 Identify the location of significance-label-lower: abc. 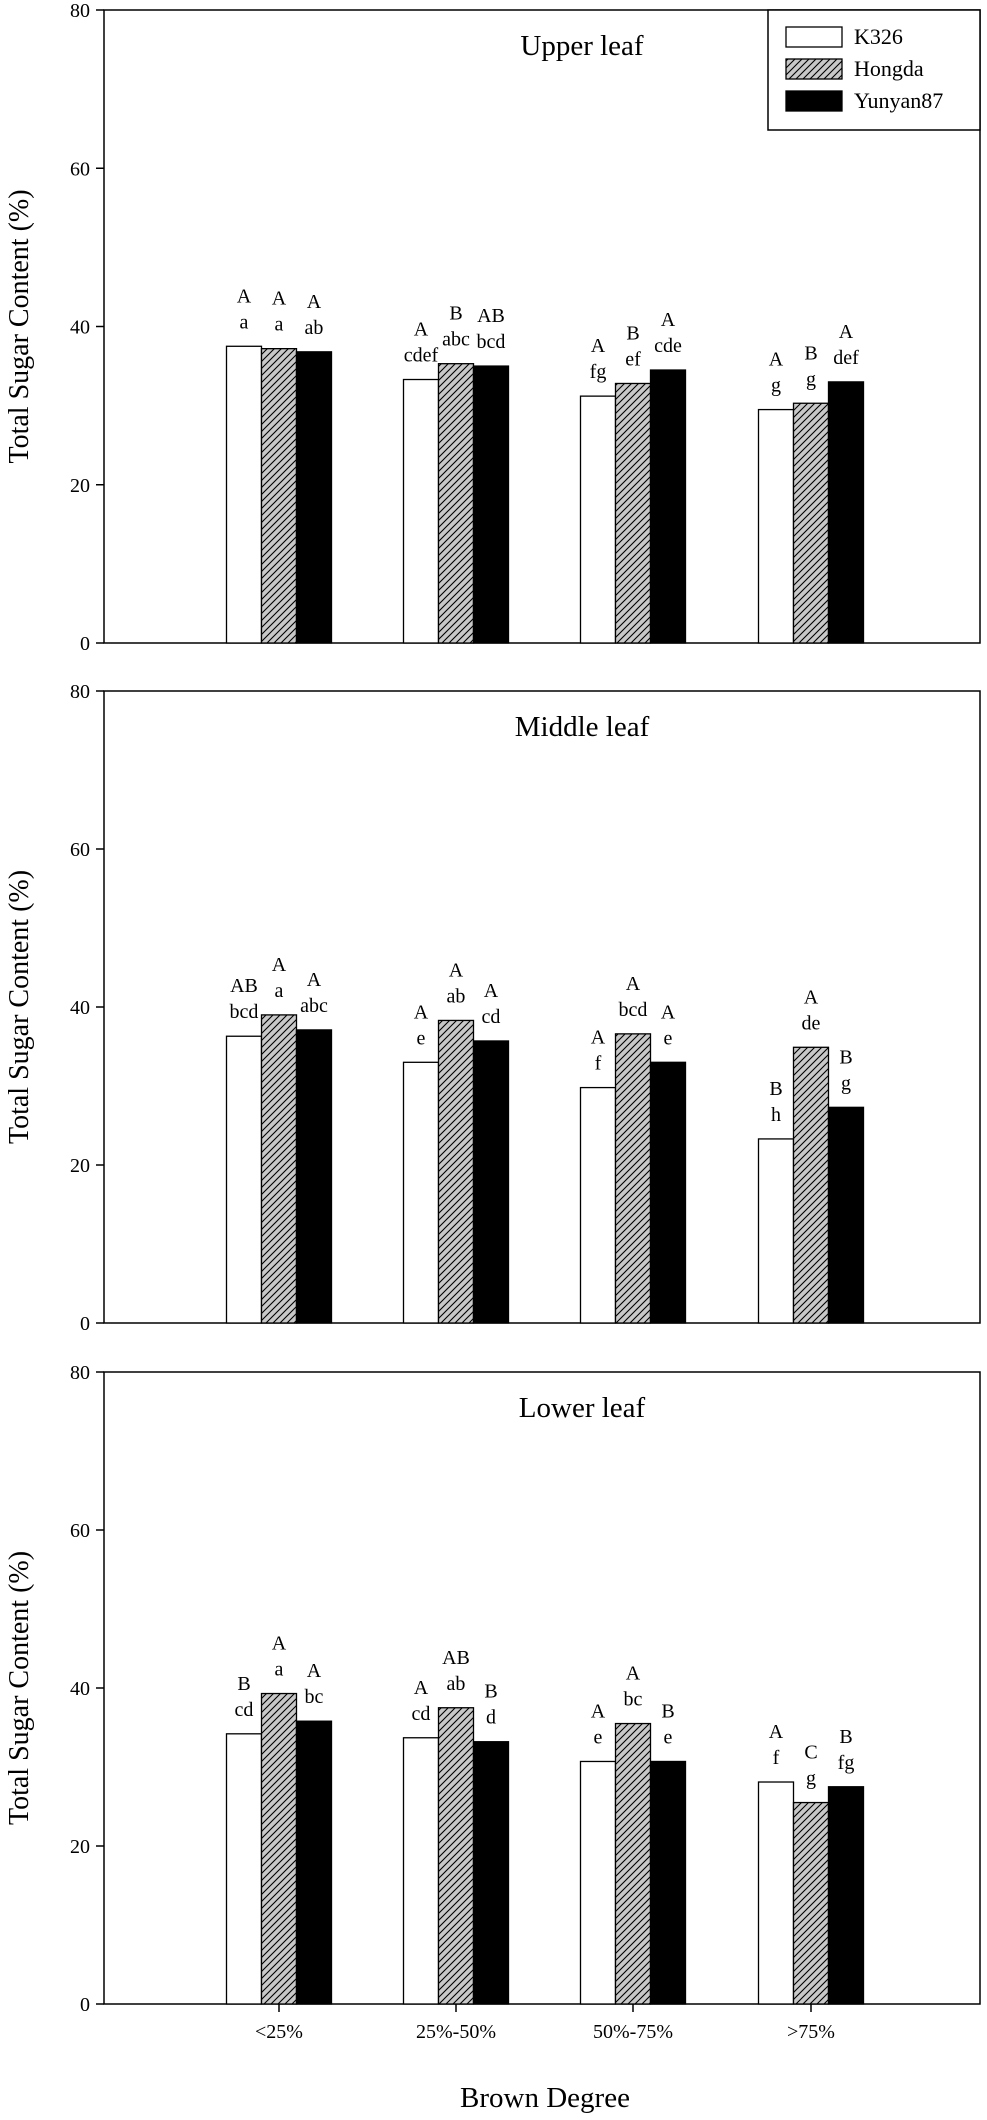
(456, 340).